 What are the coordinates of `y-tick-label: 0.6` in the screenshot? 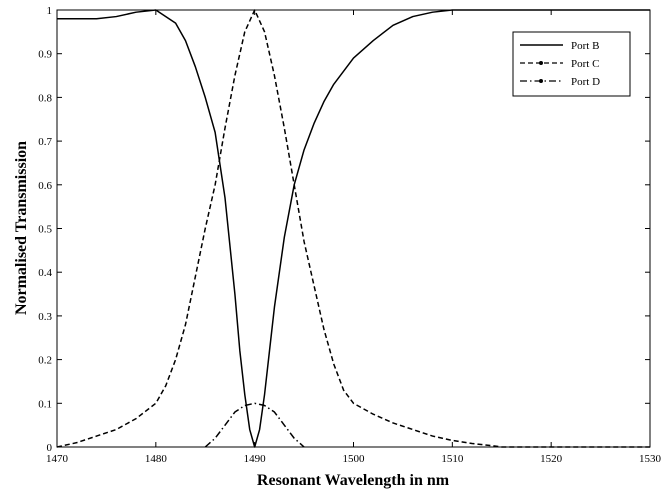 It's located at (45, 186).